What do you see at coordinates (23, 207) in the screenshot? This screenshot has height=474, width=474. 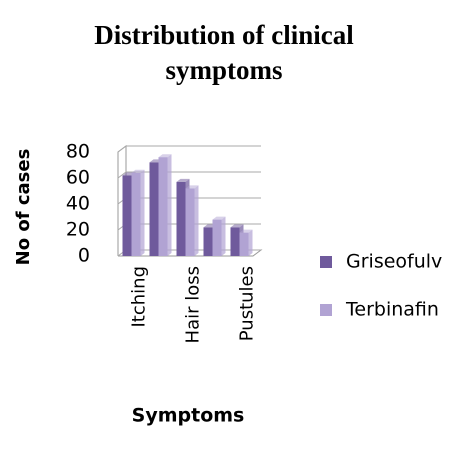 I see `y-axis-label: No of cases` at bounding box center [23, 207].